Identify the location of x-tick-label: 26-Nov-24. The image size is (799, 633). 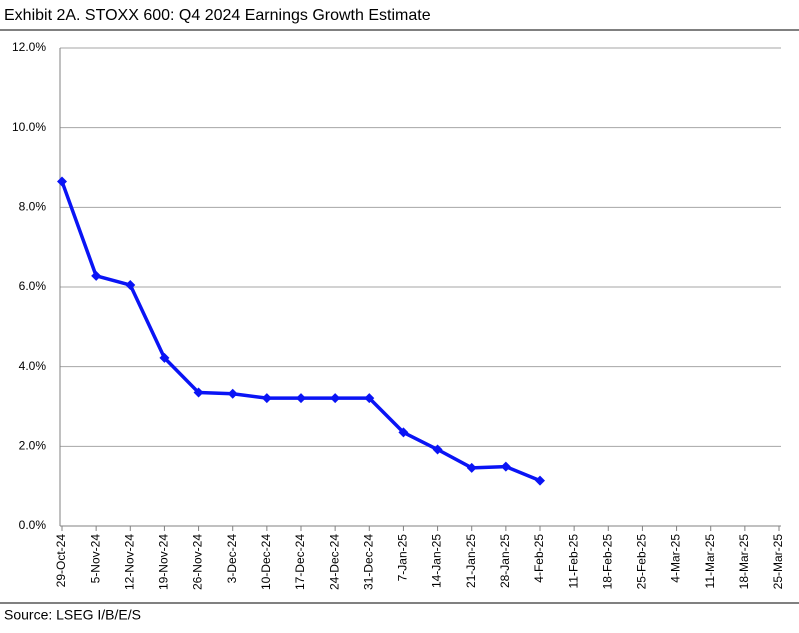
(198, 562).